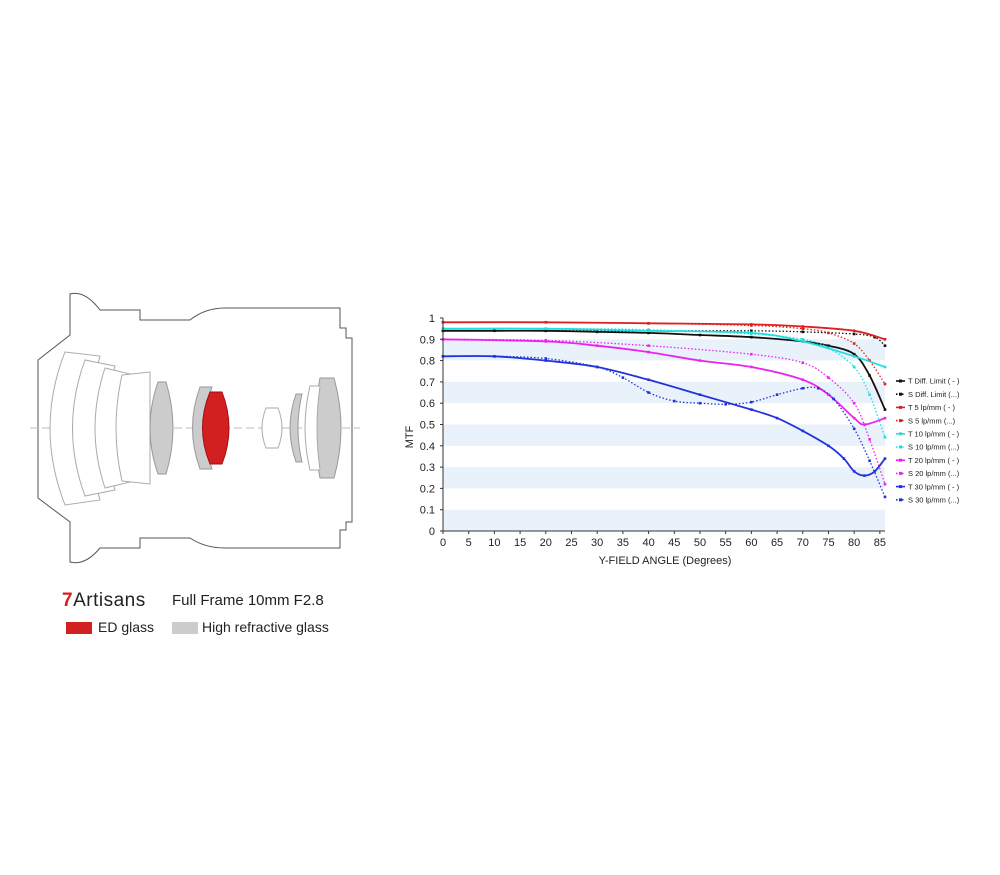 The image size is (1000, 875). Describe the element at coordinates (469, 543) in the screenshot. I see `x-tick-label: 5` at that location.